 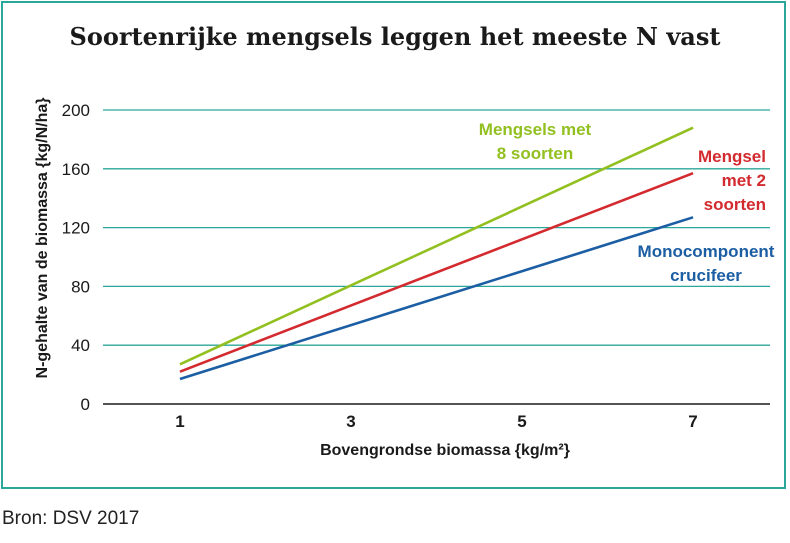 I want to click on x-axis-label: Bovengrondse biomassa {kg/m²}, so click(x=445, y=450).